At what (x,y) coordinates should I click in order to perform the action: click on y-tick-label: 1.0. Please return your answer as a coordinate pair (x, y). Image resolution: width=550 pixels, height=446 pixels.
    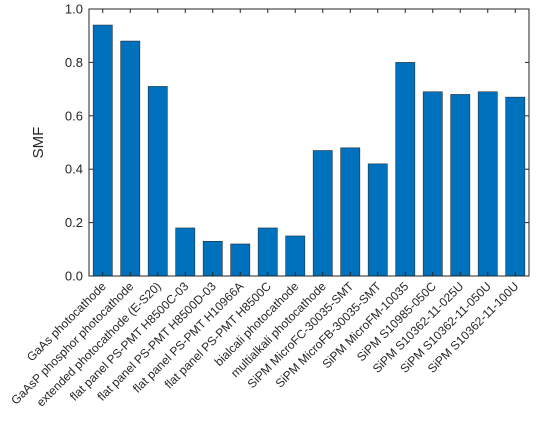
    Looking at the image, I should click on (74, 9).